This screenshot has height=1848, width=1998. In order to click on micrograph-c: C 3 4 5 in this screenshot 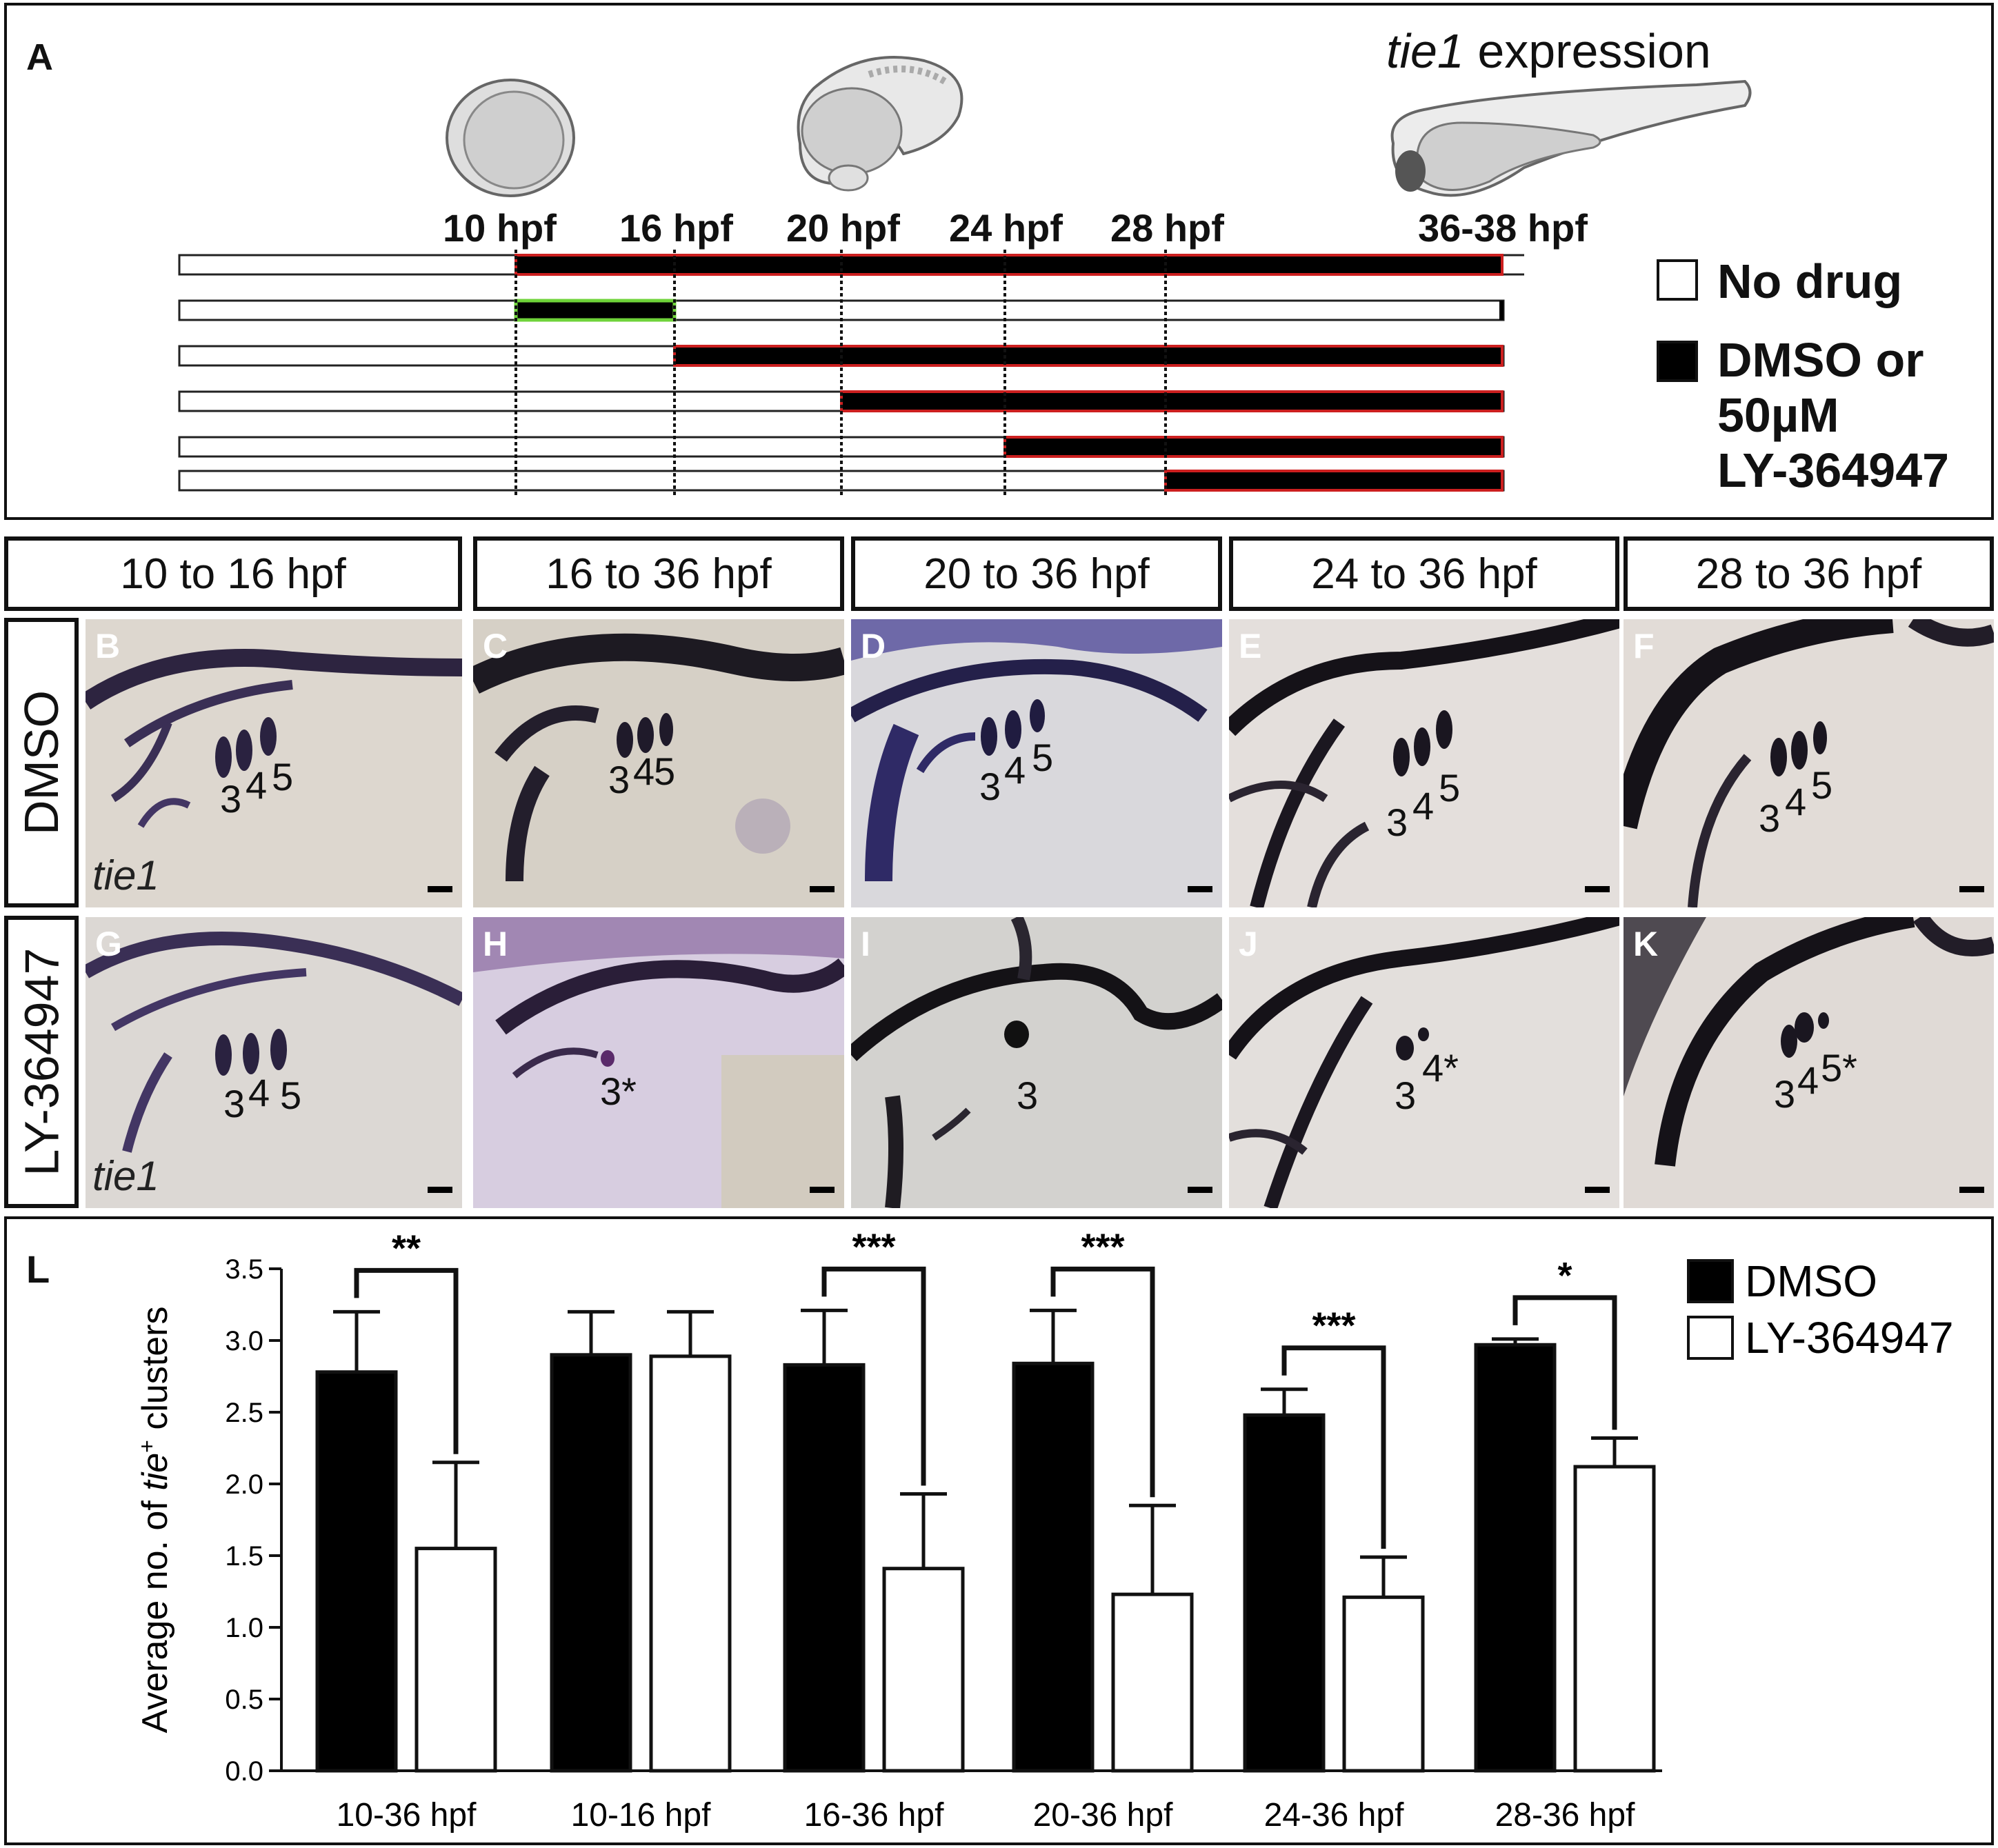, I will do `click(658, 763)`.